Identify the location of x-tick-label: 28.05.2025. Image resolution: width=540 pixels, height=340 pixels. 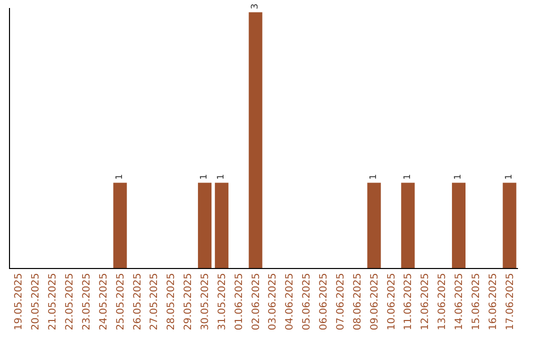
(172, 301).